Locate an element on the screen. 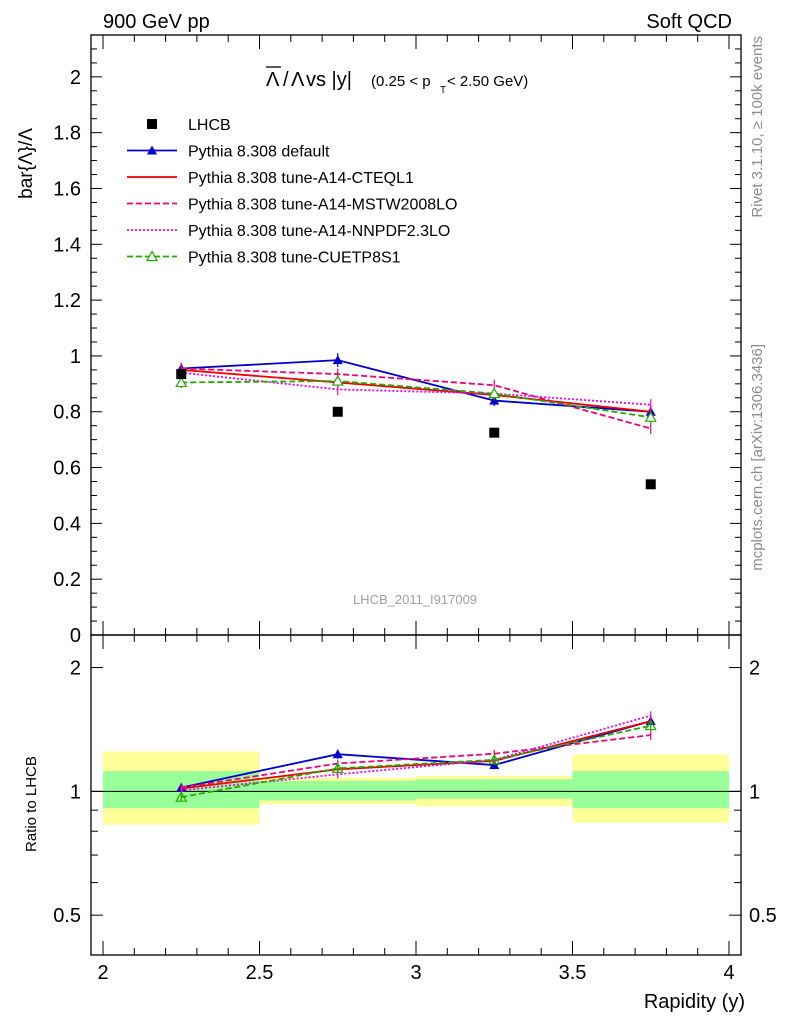 This screenshot has width=786, height=1024. legend-item: LHCB is located at coordinates (189, 125).